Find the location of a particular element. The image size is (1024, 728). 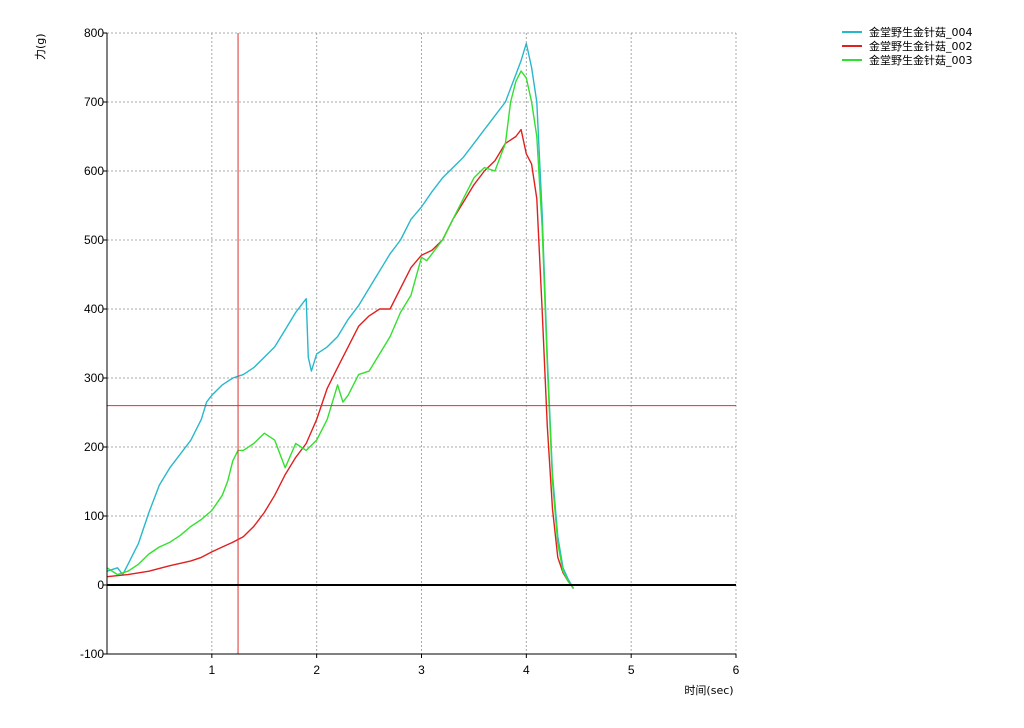

x-axis-label: 时间(sec) is located at coordinates (708, 690).